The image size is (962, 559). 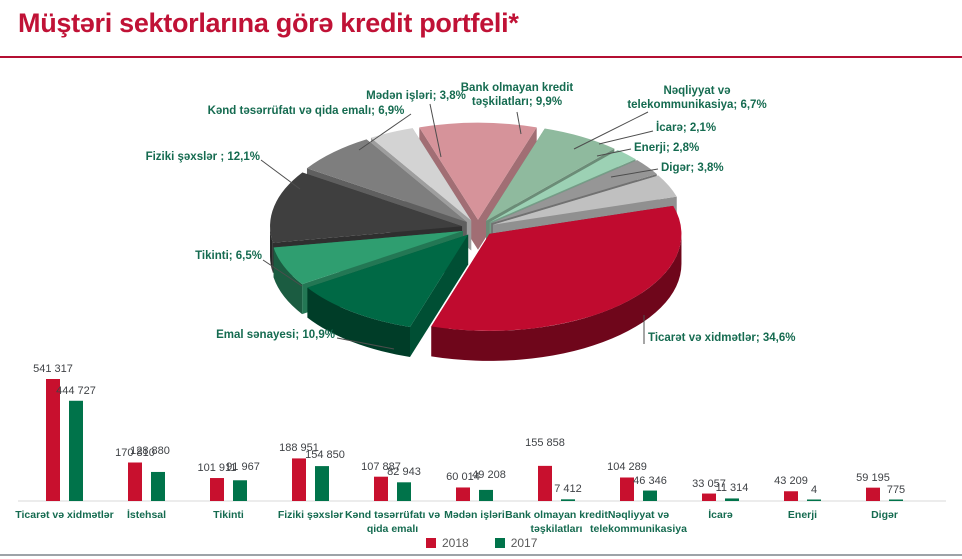 I want to click on legend-label-2018: 2018, so click(x=455, y=543).